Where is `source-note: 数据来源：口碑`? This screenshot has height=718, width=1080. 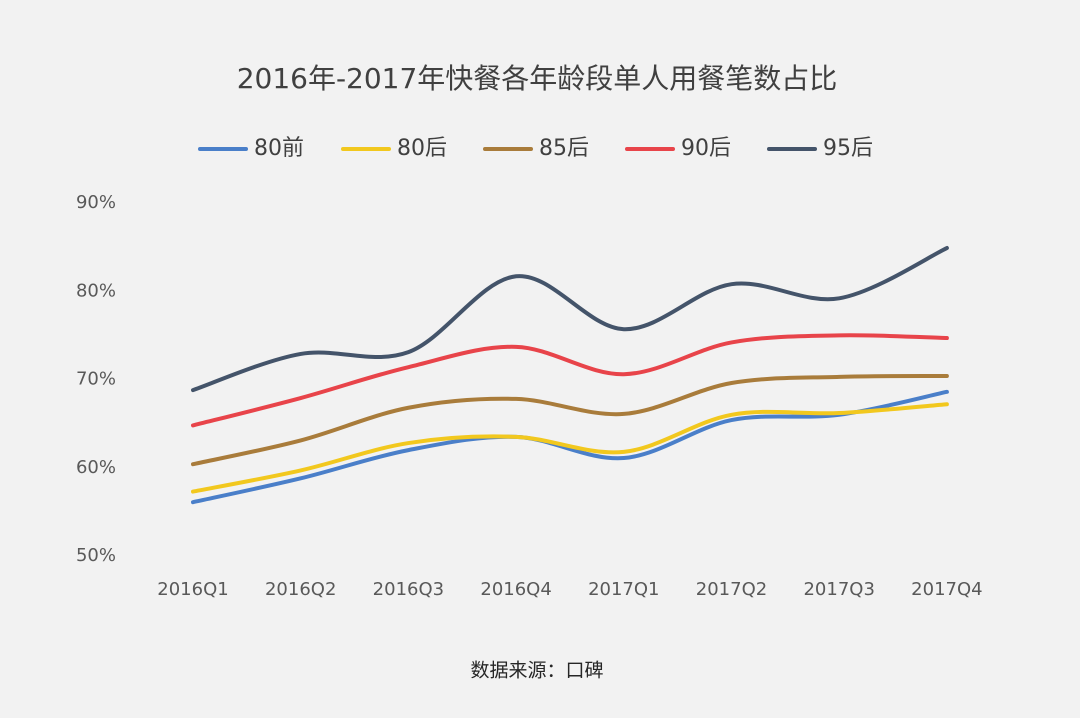 source-note: 数据来源：口碑 is located at coordinates (536, 671).